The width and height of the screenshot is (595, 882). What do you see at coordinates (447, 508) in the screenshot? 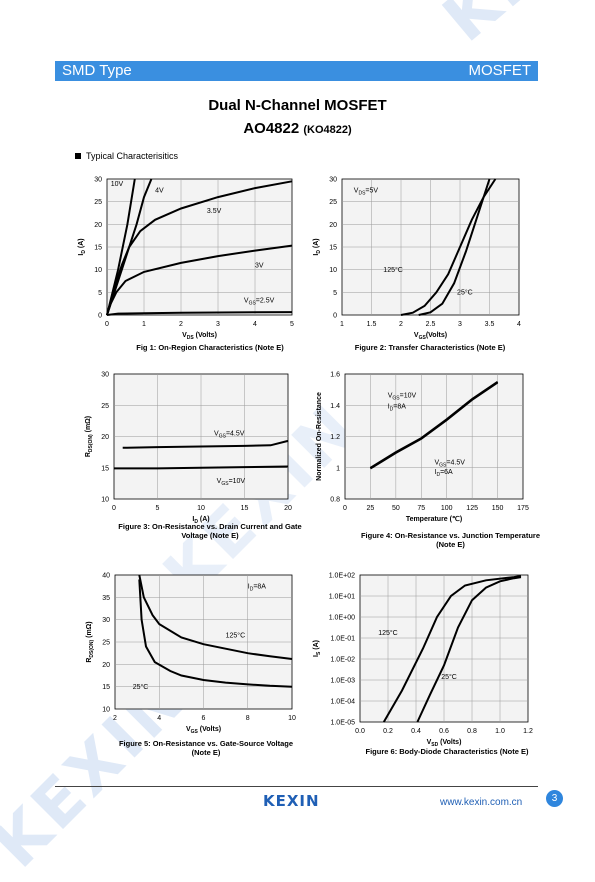
I see `x-tick-label: 100` at bounding box center [447, 508].